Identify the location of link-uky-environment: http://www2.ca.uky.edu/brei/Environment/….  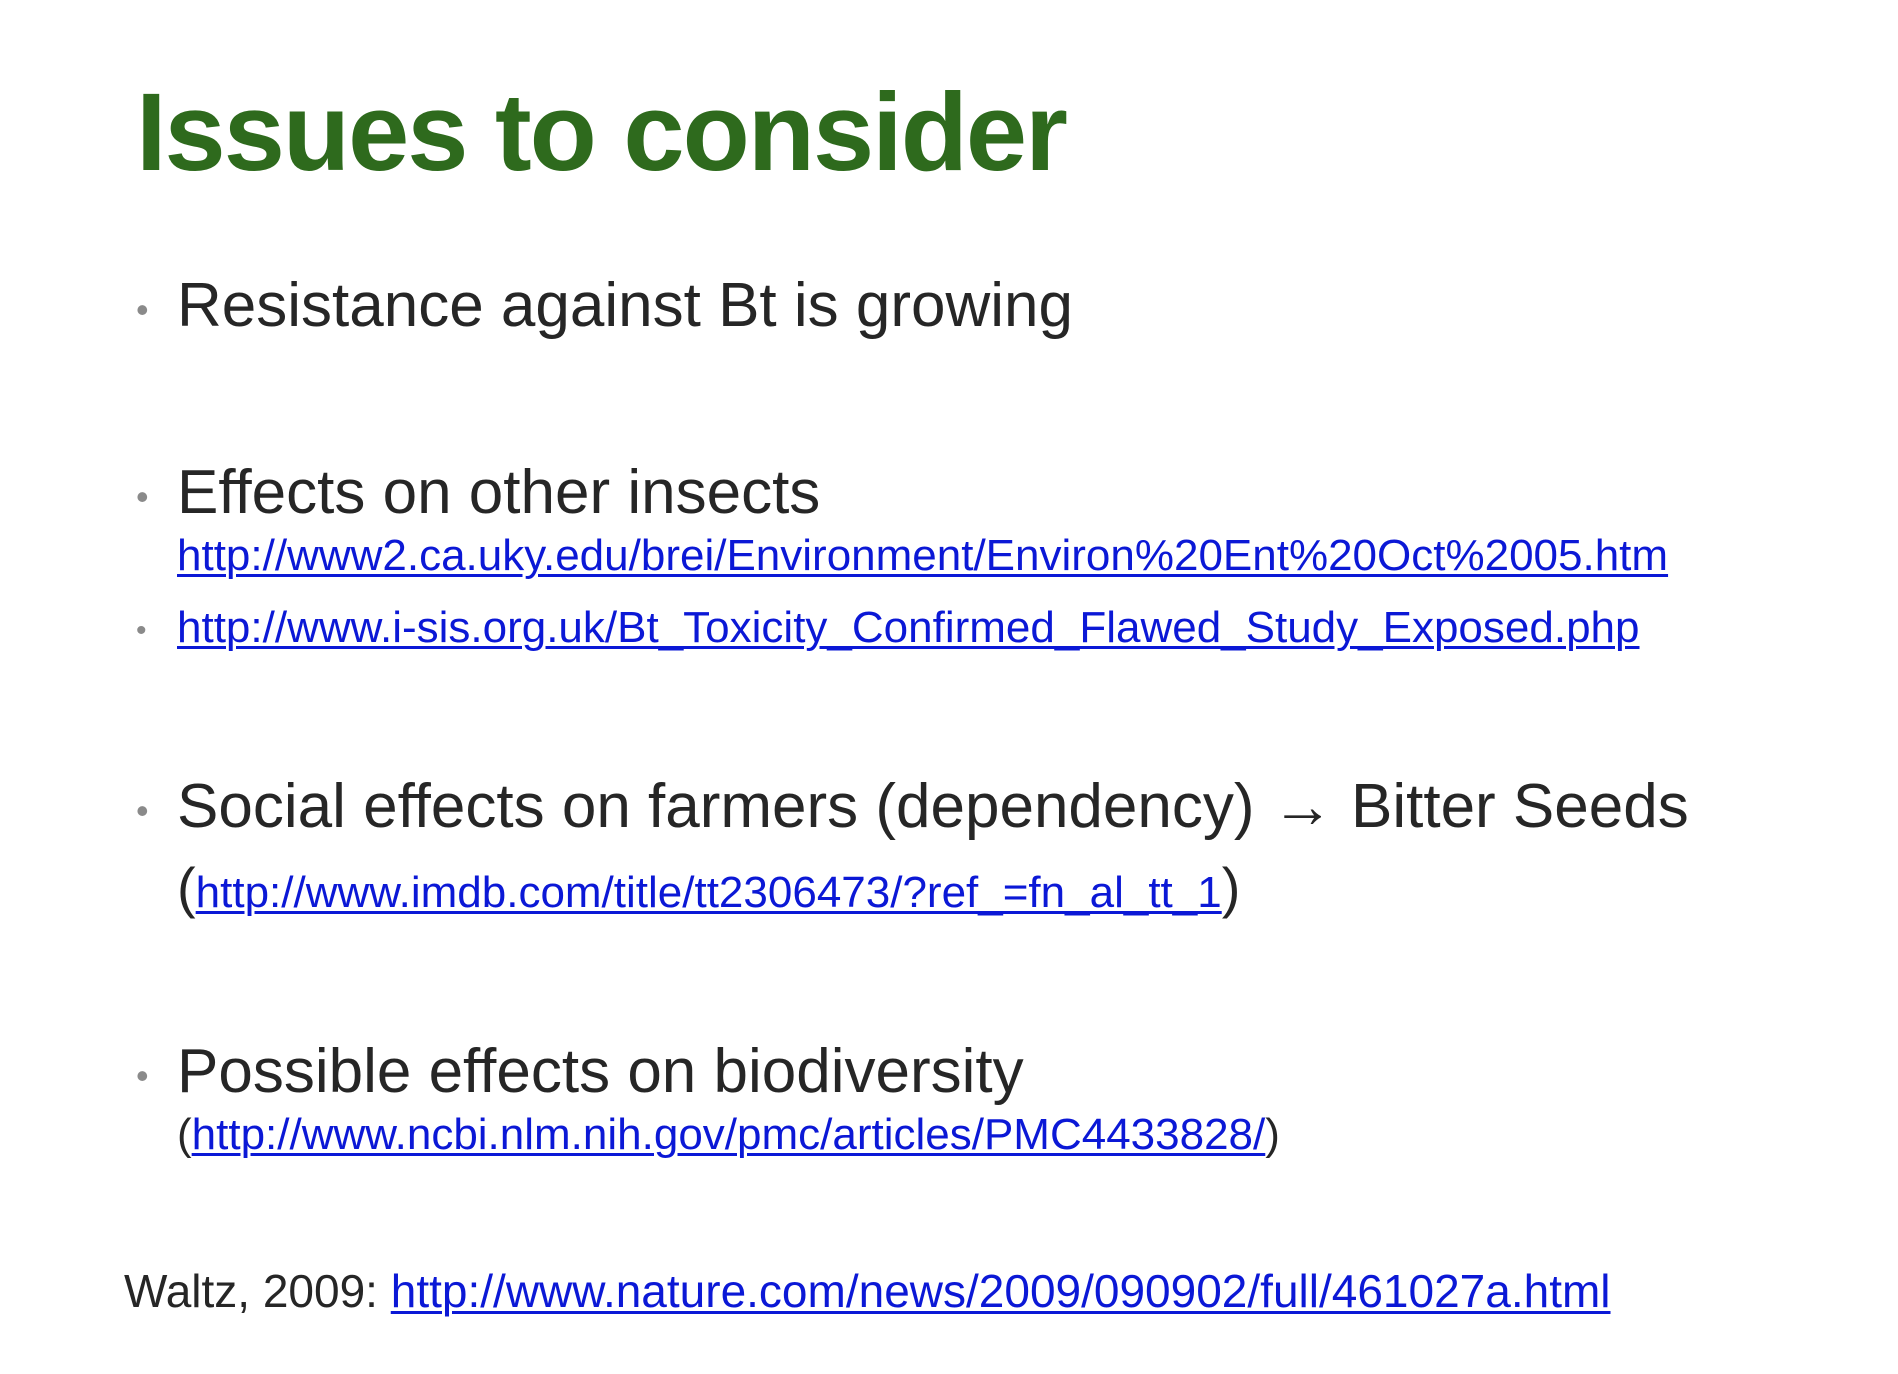
(923, 555).